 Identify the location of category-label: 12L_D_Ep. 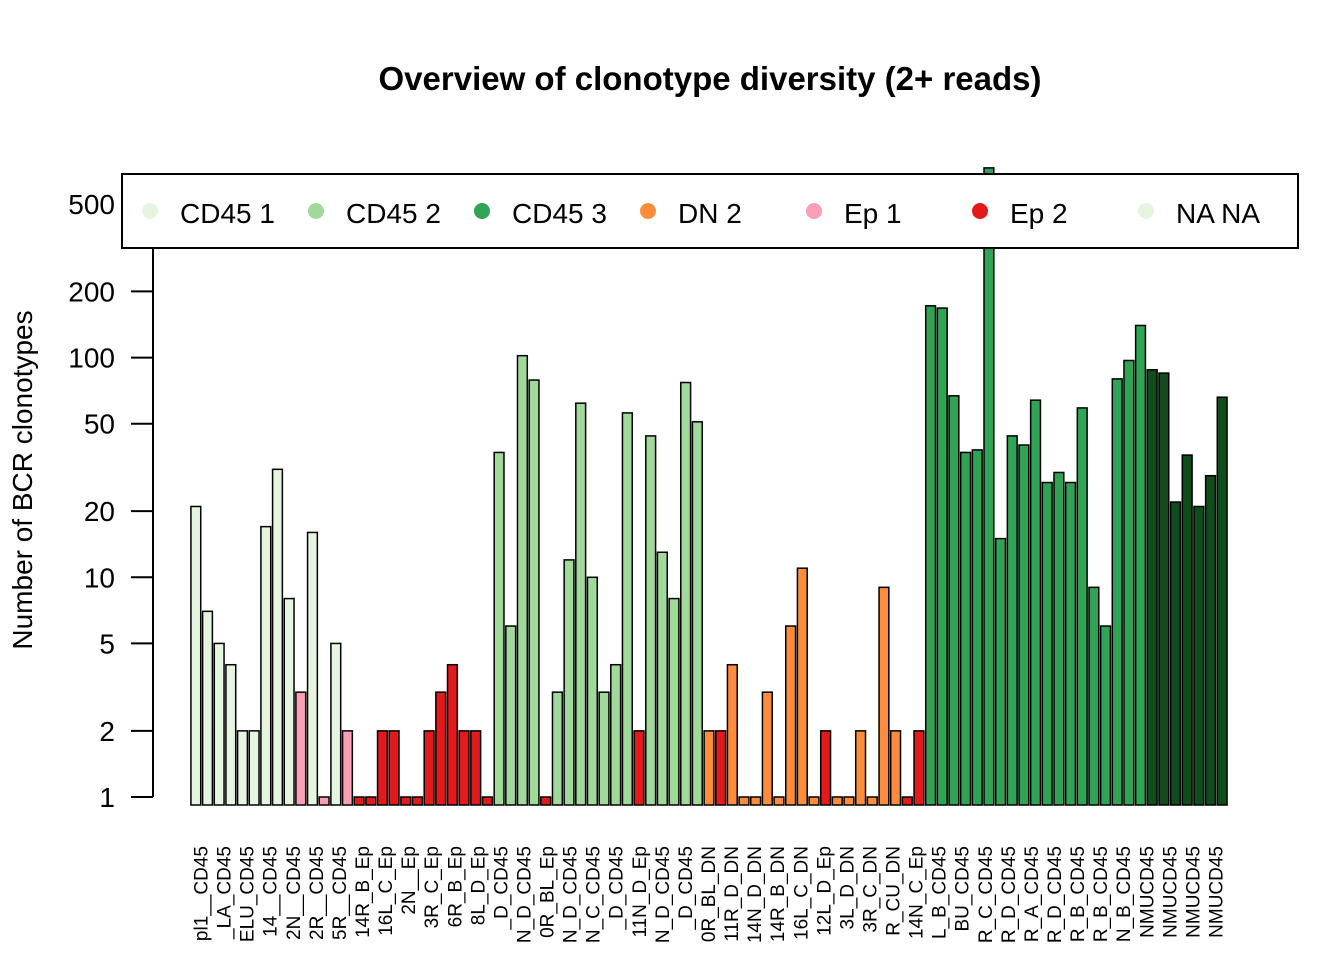
(824, 891).